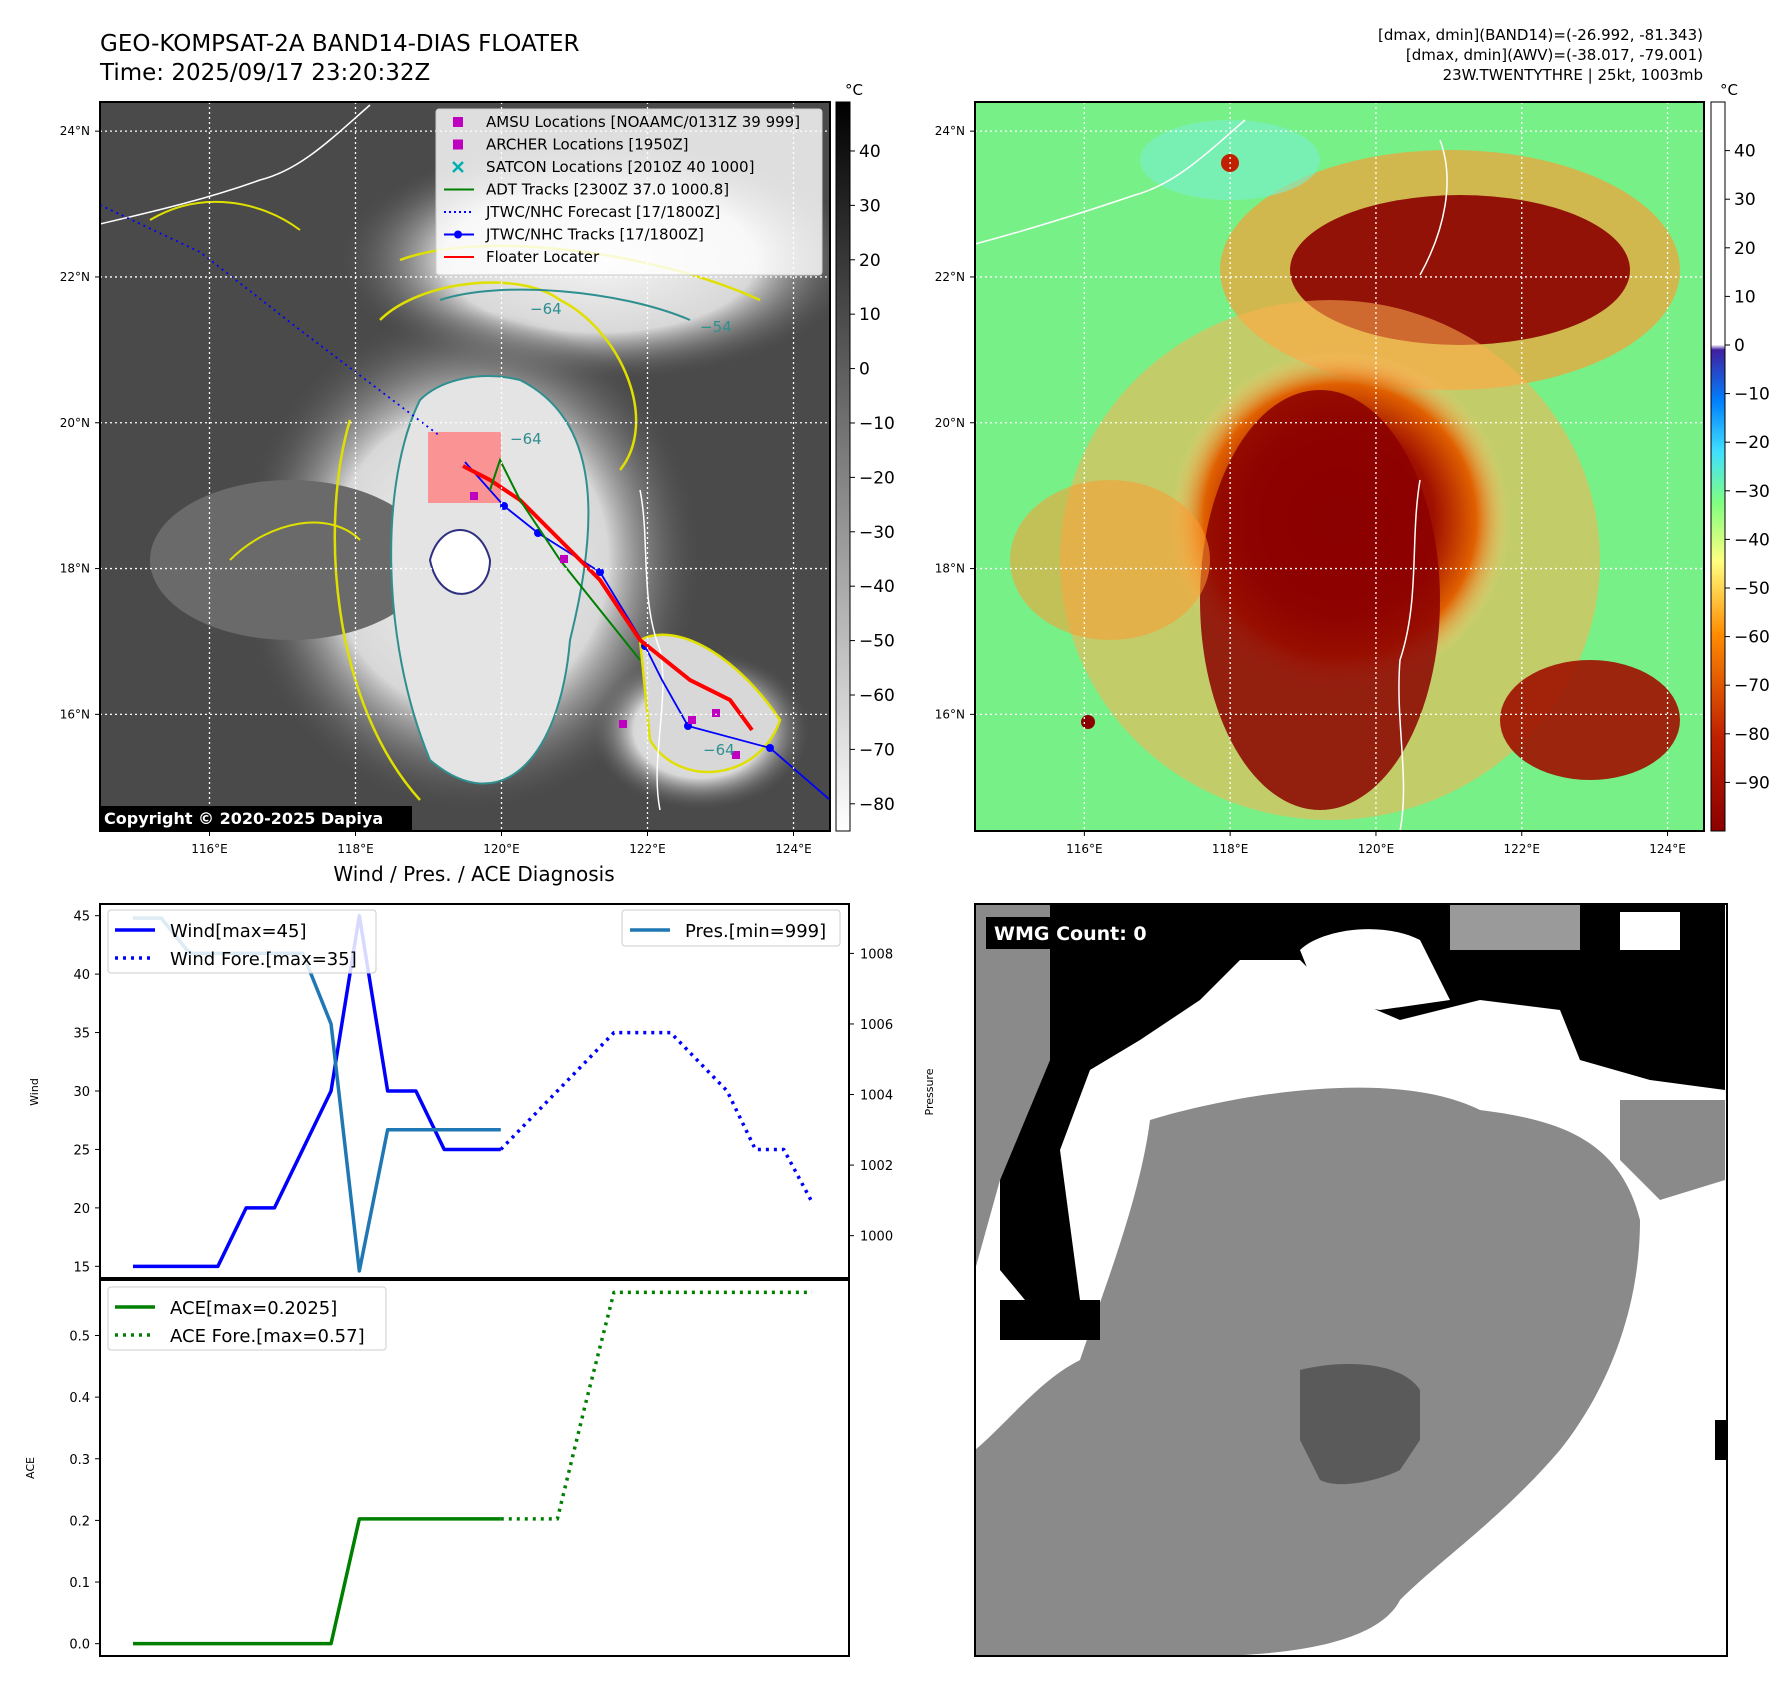 The width and height of the screenshot is (1792, 1690). What do you see at coordinates (1573, 75) in the screenshot?
I see `info-storm-id: 23W.TWENTYTHRE | 25kt, 1003mb` at bounding box center [1573, 75].